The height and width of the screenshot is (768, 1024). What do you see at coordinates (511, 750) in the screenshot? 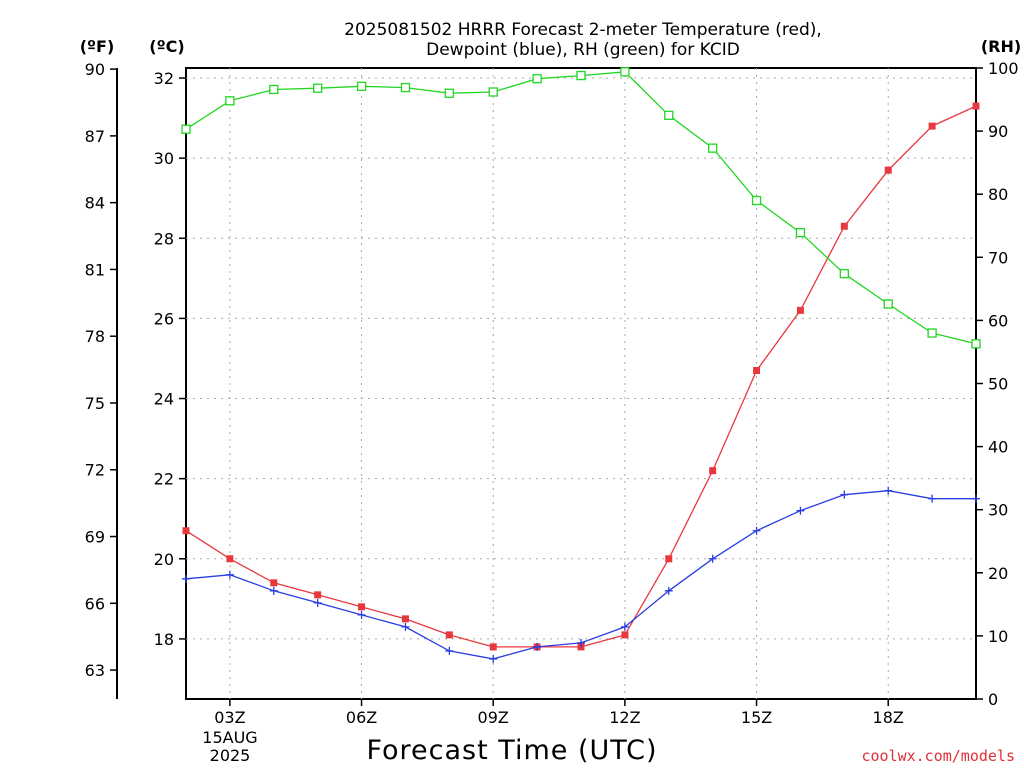
I see `x-axis-title: Forecast Time (UTC)` at bounding box center [511, 750].